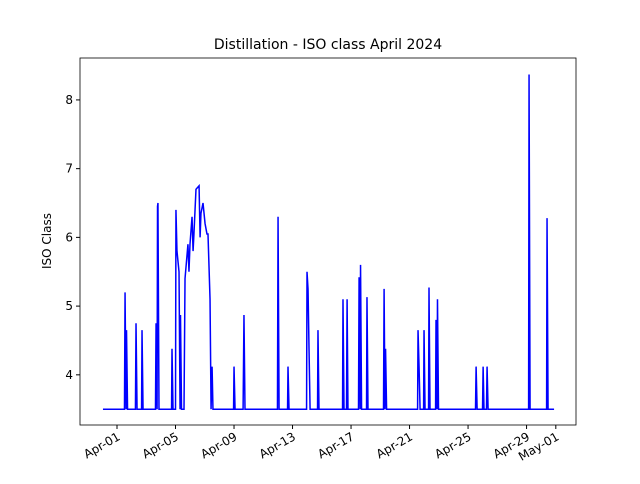 The image size is (640, 484). I want to click on y-tick-label: 7, so click(69, 169).